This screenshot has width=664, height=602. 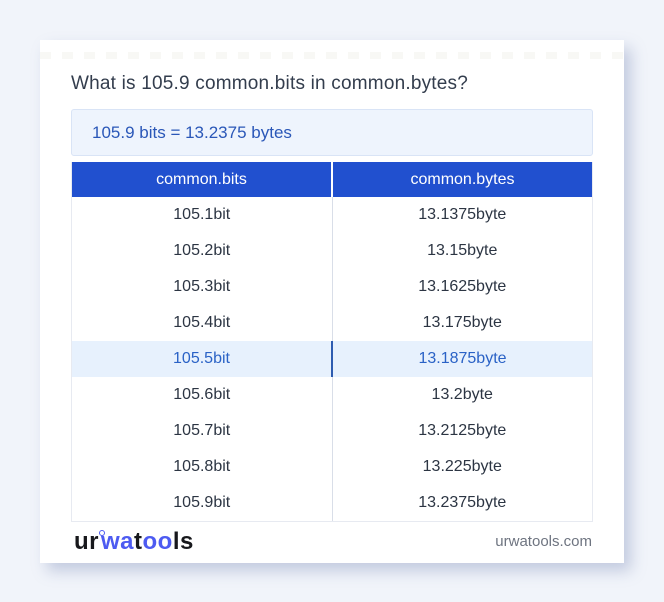 I want to click on table-row: 105.8bit 13.225byte, so click(x=332, y=467).